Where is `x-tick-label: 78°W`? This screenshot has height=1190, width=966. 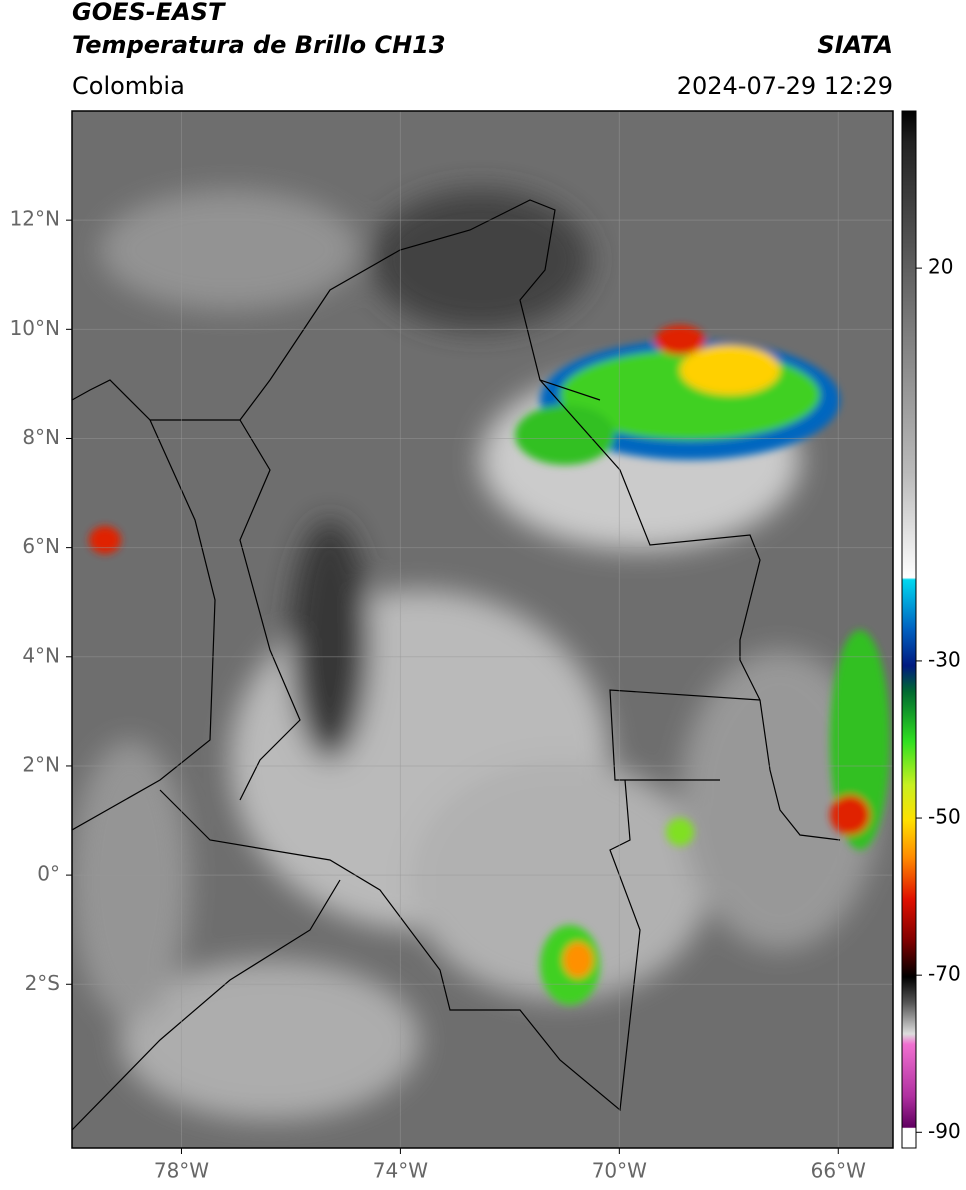 x-tick-label: 78°W is located at coordinates (181, 1171).